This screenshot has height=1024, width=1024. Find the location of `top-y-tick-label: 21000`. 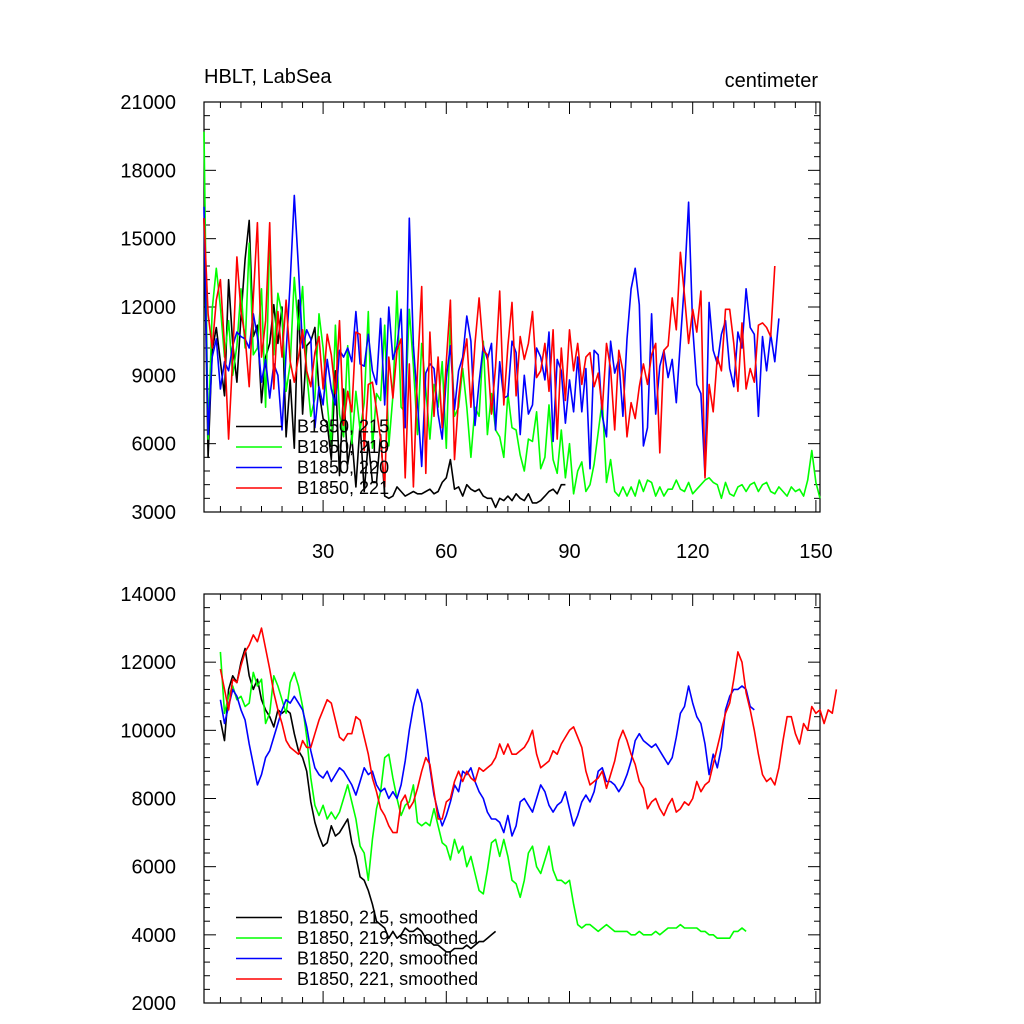

top-y-tick-label: 21000 is located at coordinates (148, 103).